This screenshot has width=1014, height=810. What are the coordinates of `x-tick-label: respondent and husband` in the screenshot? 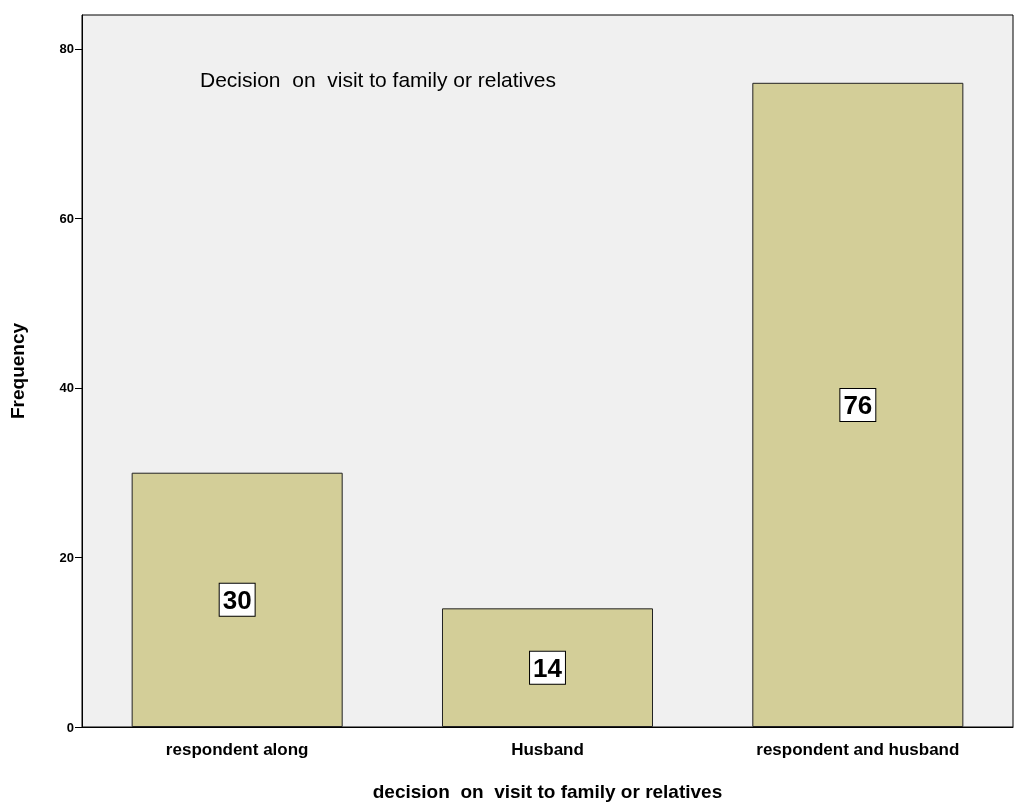 It's located at (858, 749).